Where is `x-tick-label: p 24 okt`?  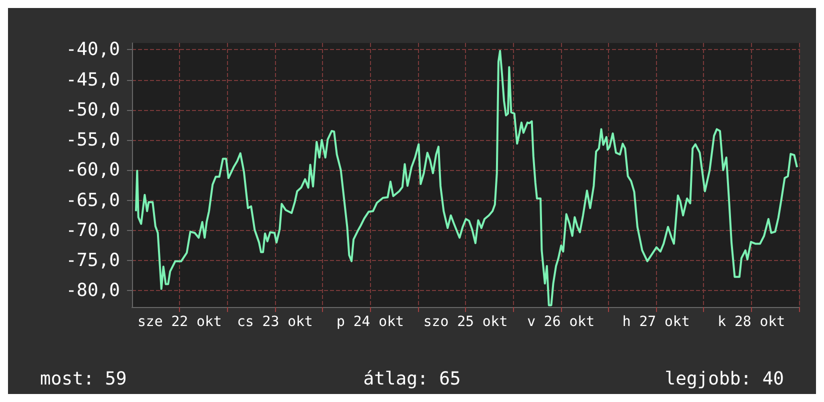
x-tick-label: p 24 okt is located at coordinates (370, 322).